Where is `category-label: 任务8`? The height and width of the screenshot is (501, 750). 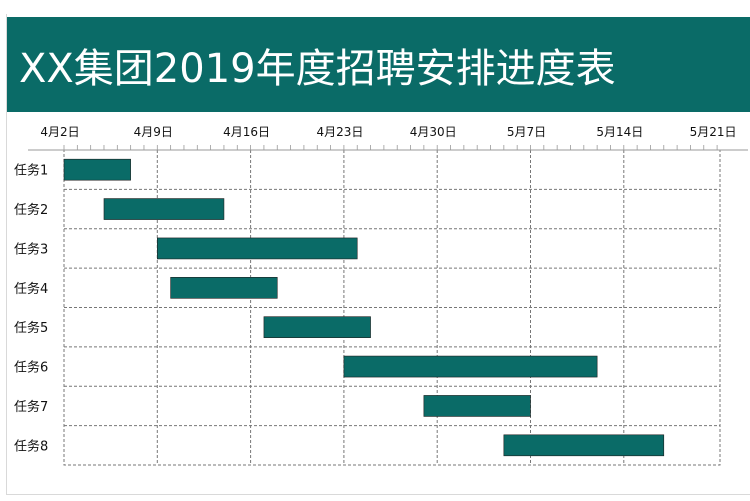
category-label: 任务8 is located at coordinates (31, 446).